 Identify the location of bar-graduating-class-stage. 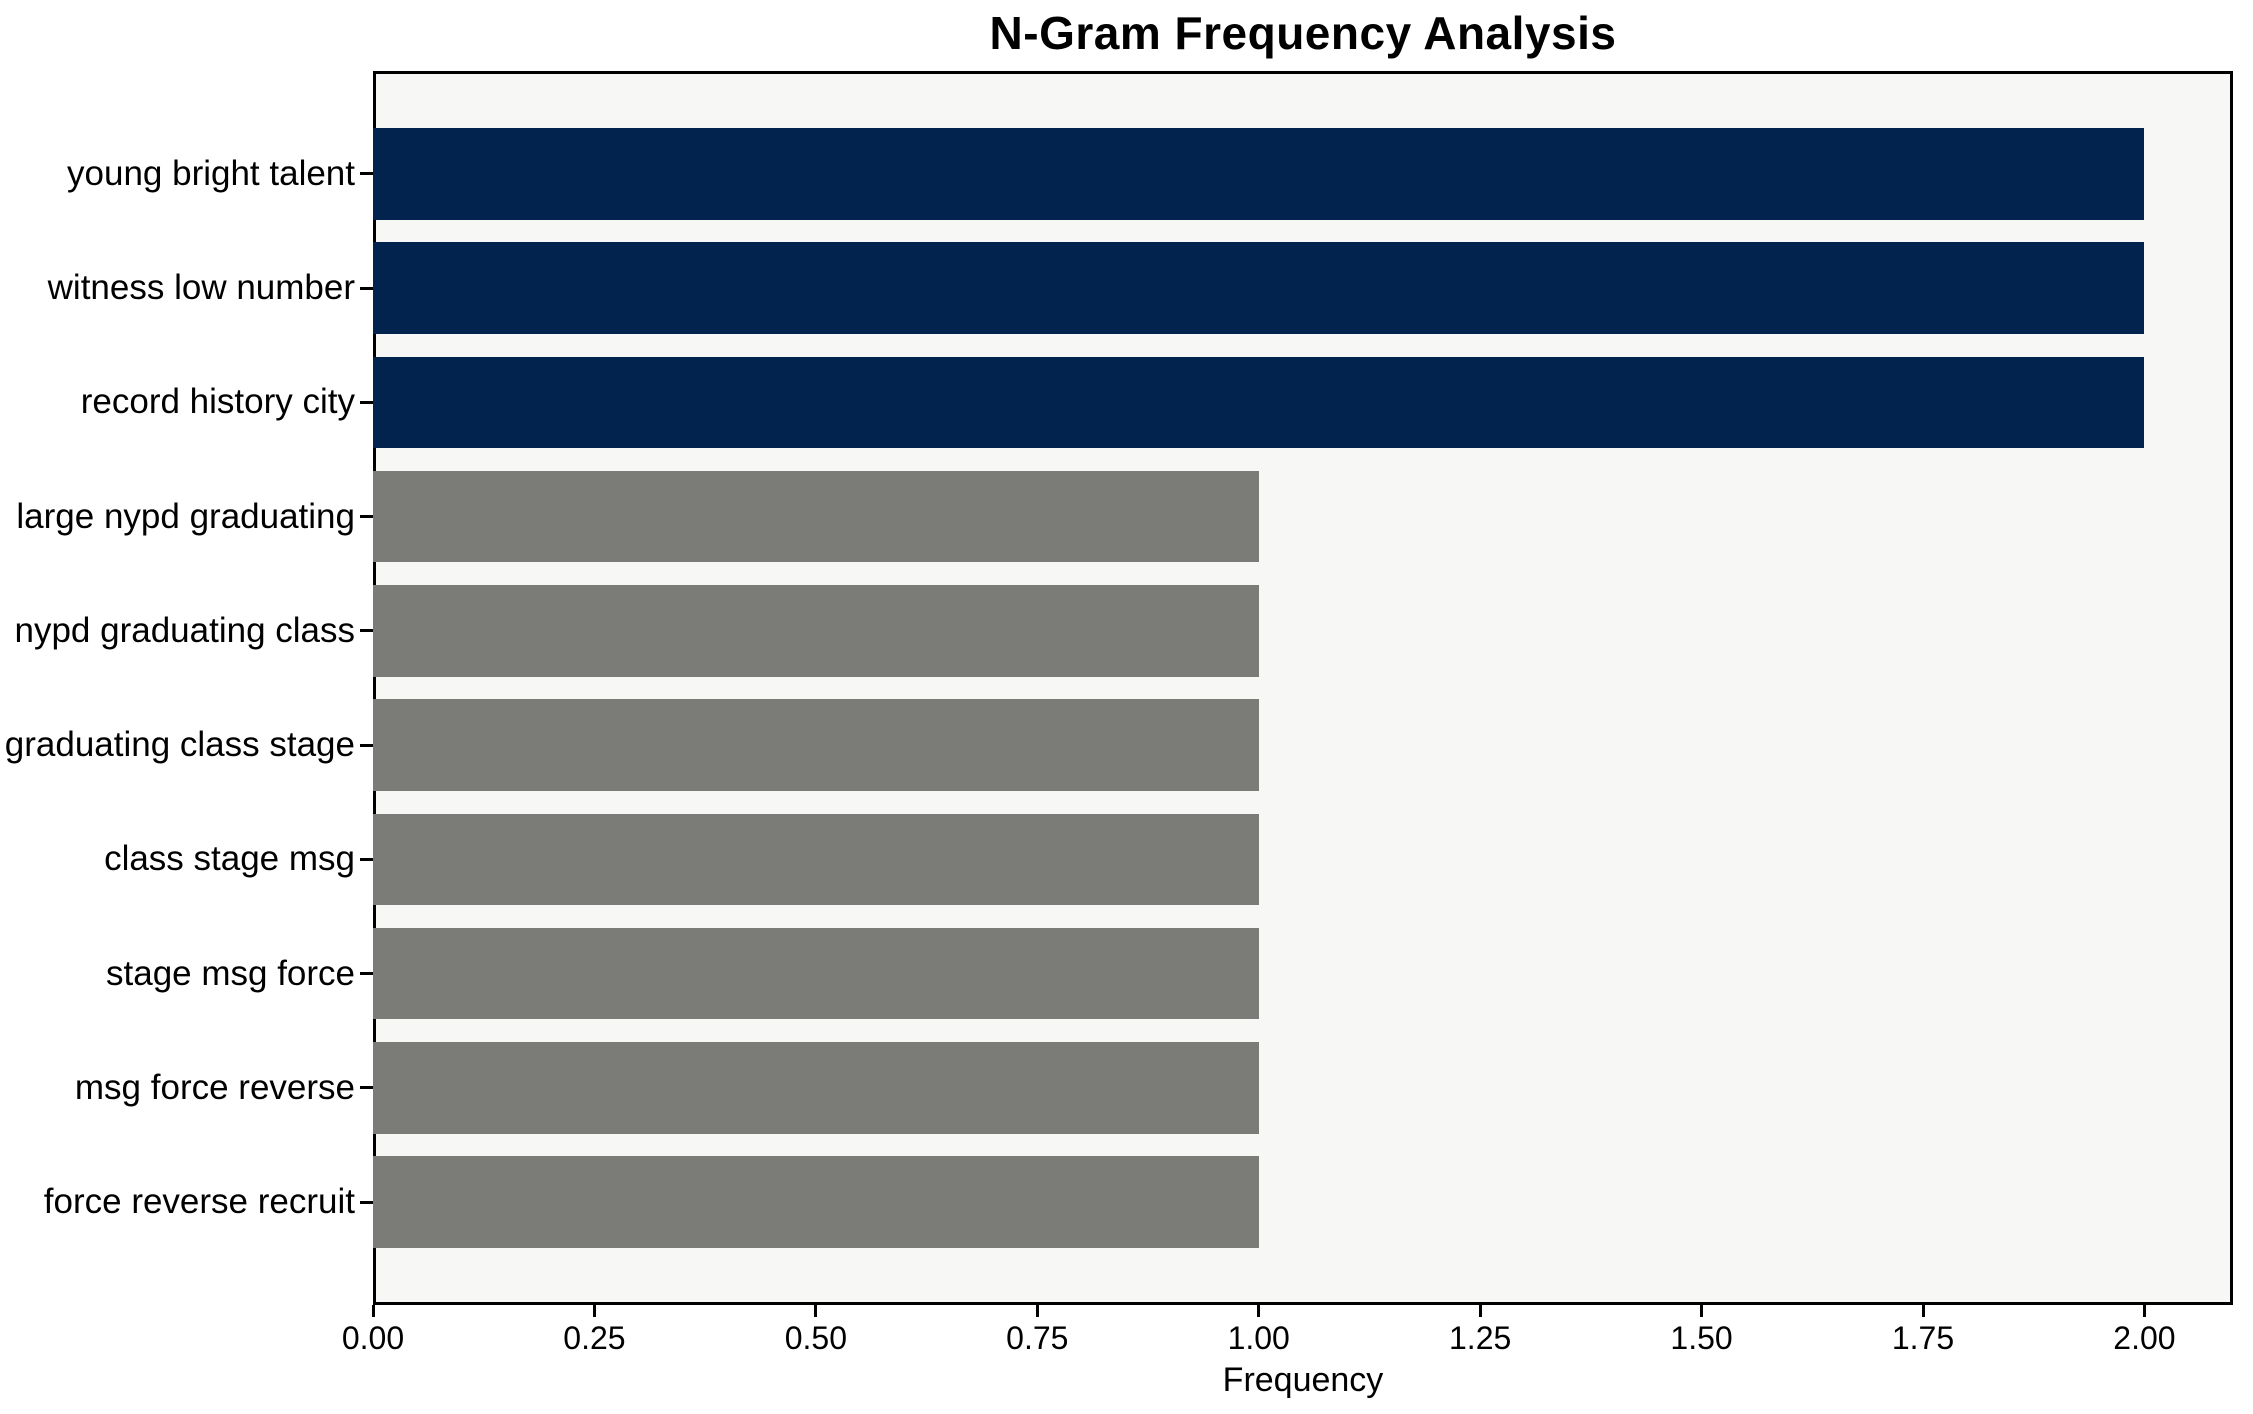
(816, 745).